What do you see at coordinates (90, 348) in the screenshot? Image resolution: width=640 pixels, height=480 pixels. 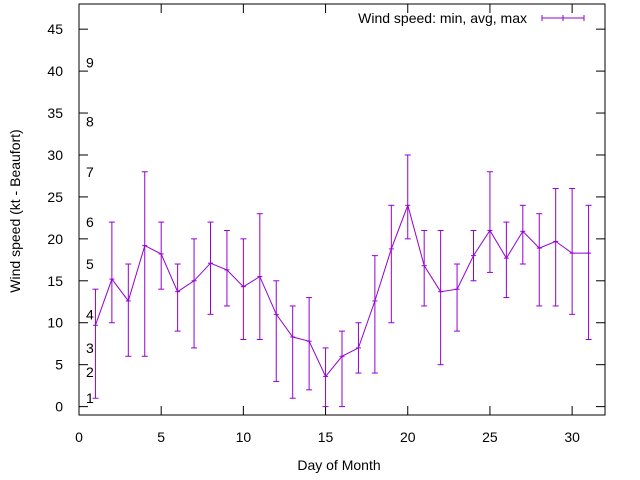 I see `beaufort-label: 3` at bounding box center [90, 348].